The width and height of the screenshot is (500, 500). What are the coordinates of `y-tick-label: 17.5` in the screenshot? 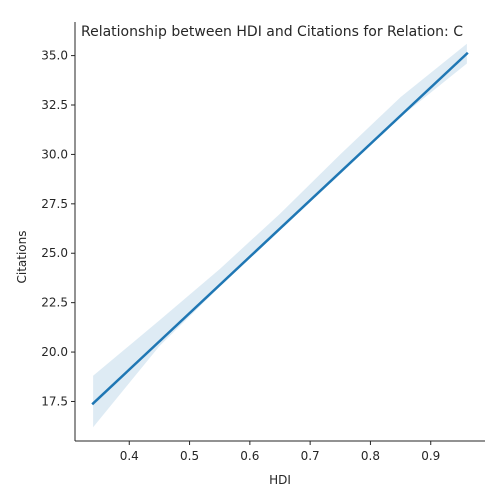 It's located at (54, 401).